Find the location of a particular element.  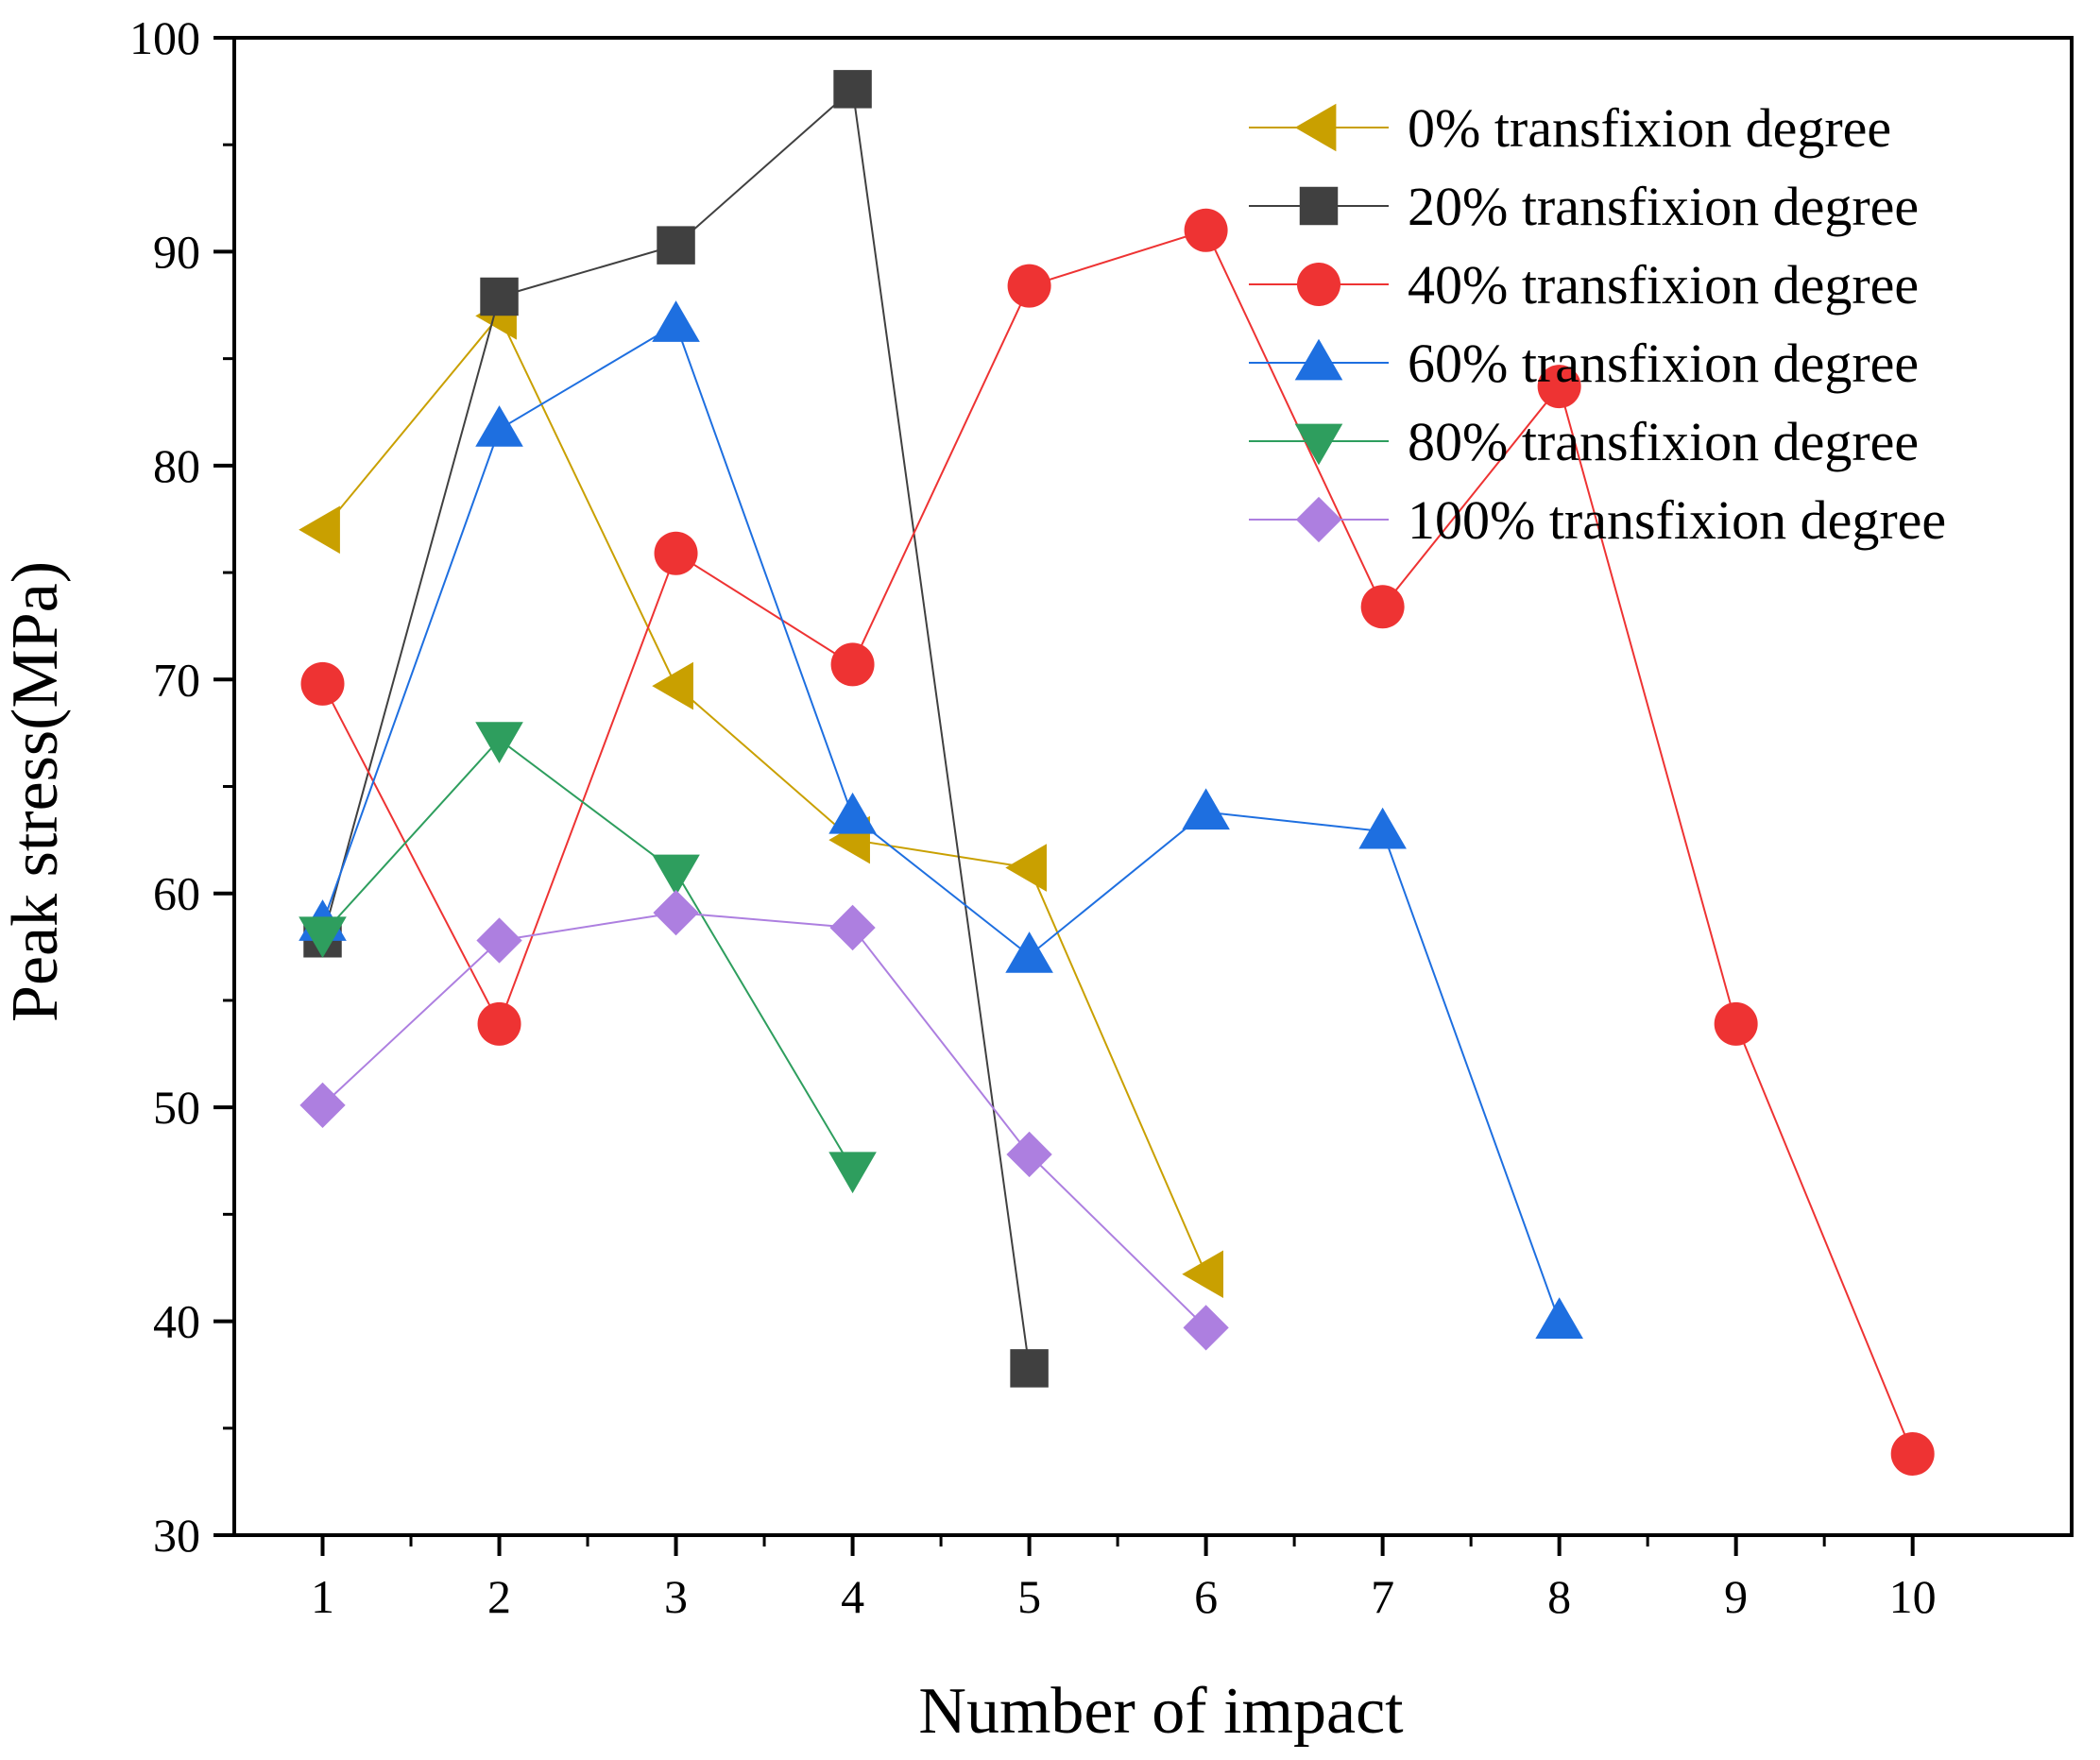

y-tick-label: 40 is located at coordinates (176, 1322).